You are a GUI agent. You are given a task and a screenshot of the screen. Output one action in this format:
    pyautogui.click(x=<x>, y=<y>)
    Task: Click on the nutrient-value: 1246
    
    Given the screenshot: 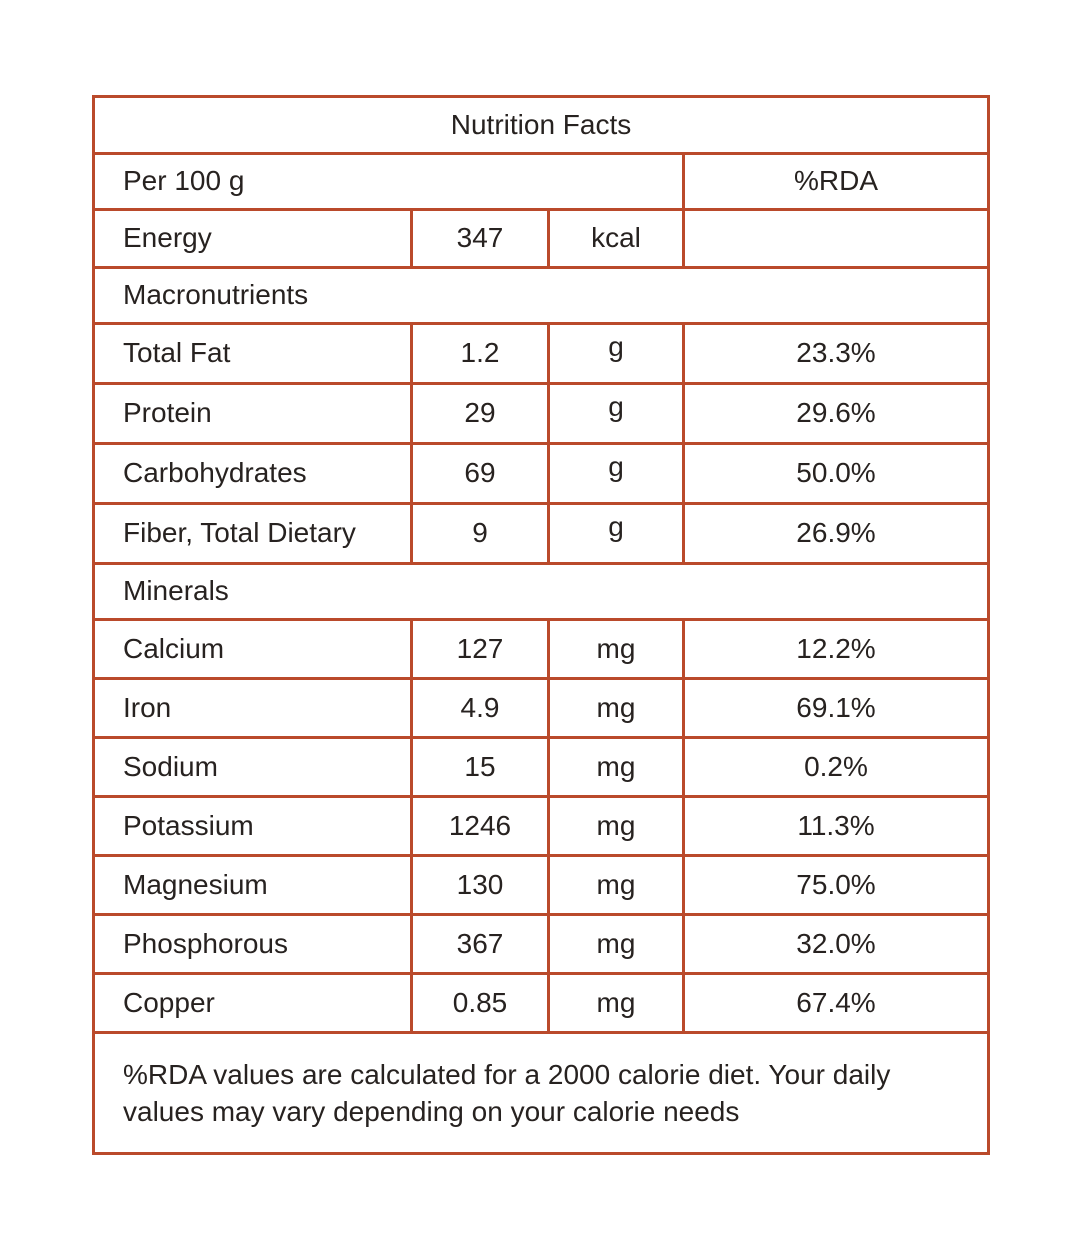 What is the action you would take?
    pyautogui.click(x=480, y=826)
    